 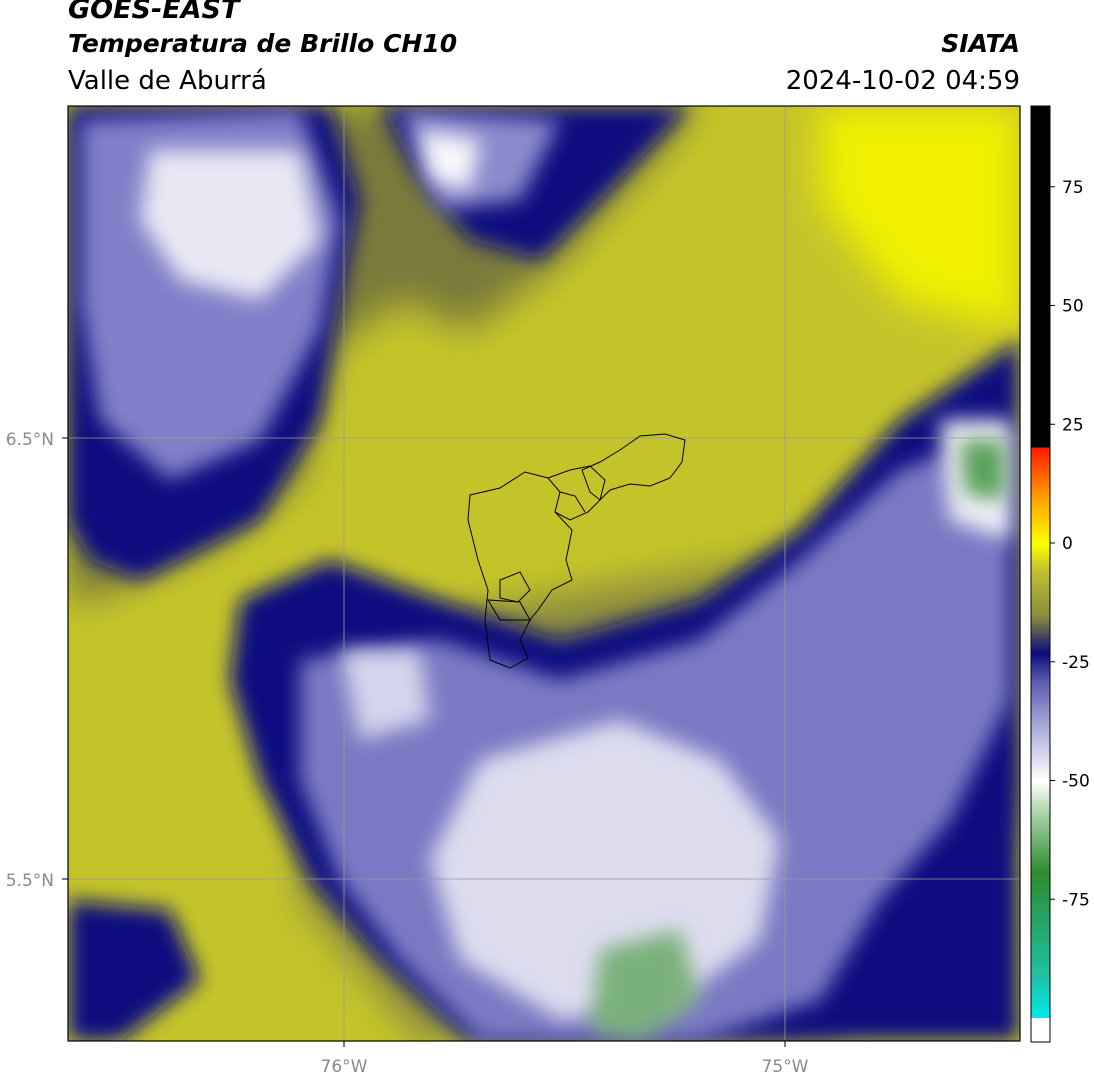 What do you see at coordinates (1060, 574) in the screenshot?
I see `colorbar: 75 50 25 0 -25 -50 -75` at bounding box center [1060, 574].